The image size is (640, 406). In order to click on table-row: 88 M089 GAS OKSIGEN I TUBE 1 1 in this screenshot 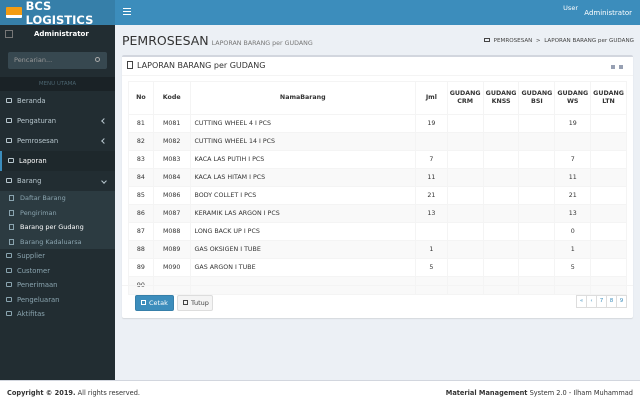, I will do `click(377, 249)`.